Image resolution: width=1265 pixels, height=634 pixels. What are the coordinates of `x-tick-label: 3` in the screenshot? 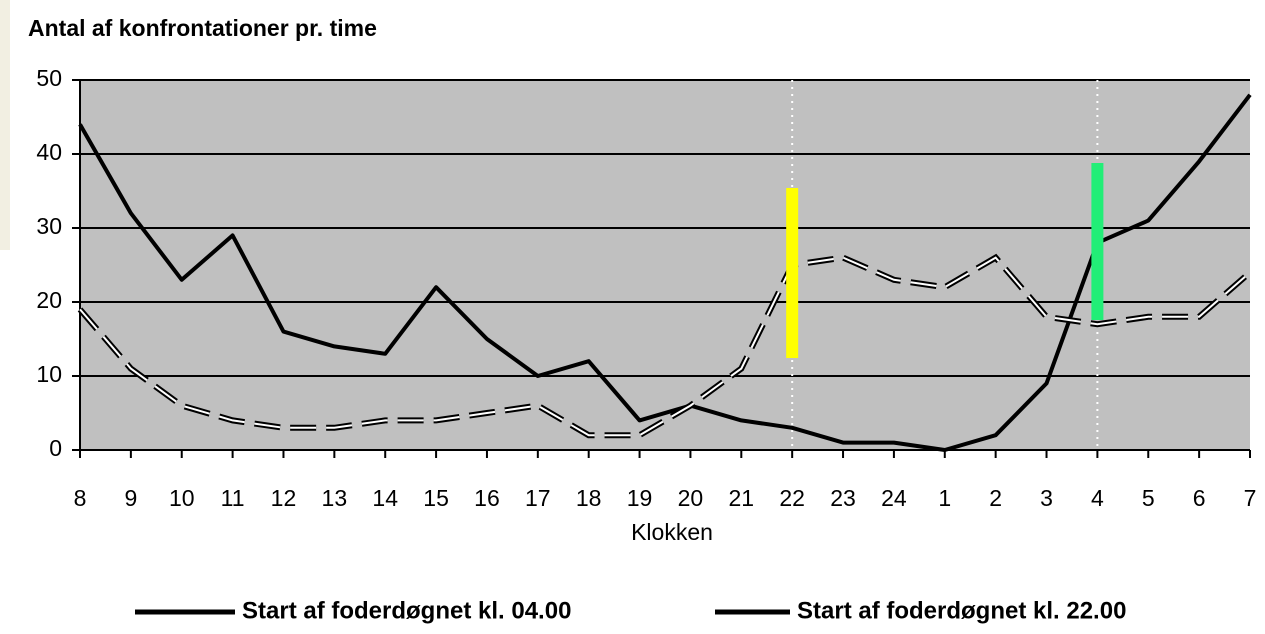 It's located at (1046, 498).